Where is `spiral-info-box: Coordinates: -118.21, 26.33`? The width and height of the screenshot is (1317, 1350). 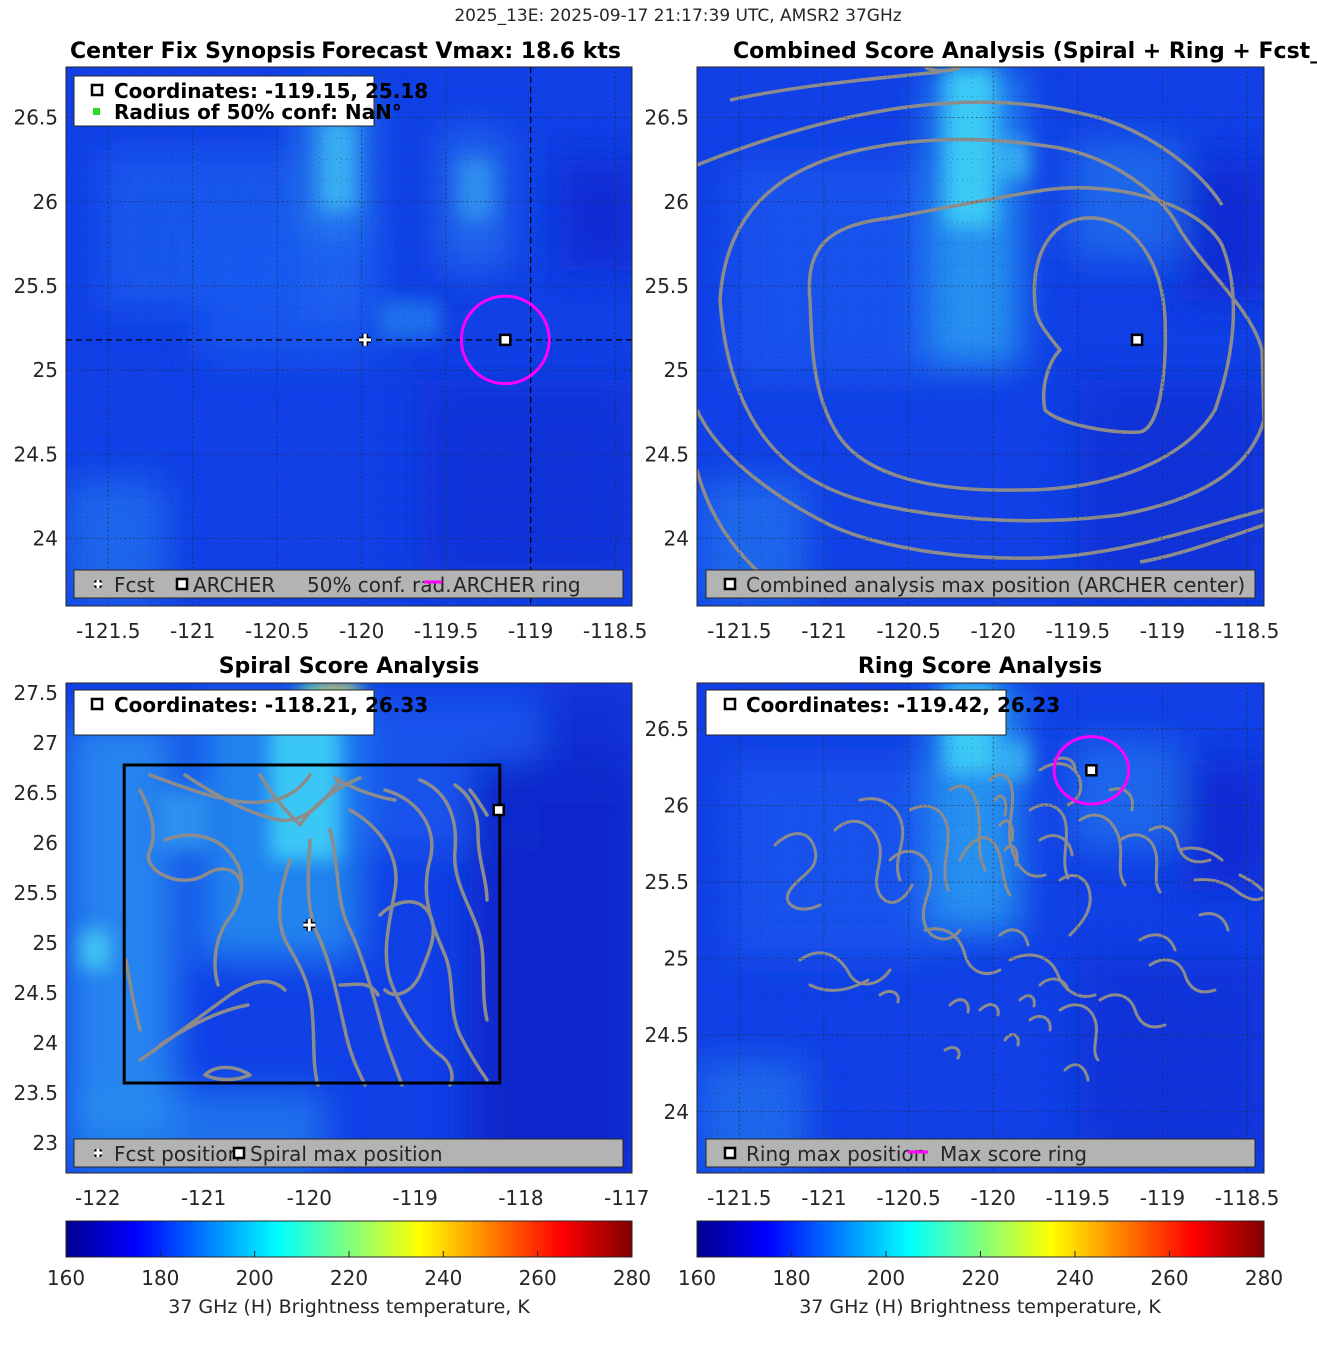
spiral-info-box: Coordinates: -118.21, 26.33 is located at coordinates (250, 712).